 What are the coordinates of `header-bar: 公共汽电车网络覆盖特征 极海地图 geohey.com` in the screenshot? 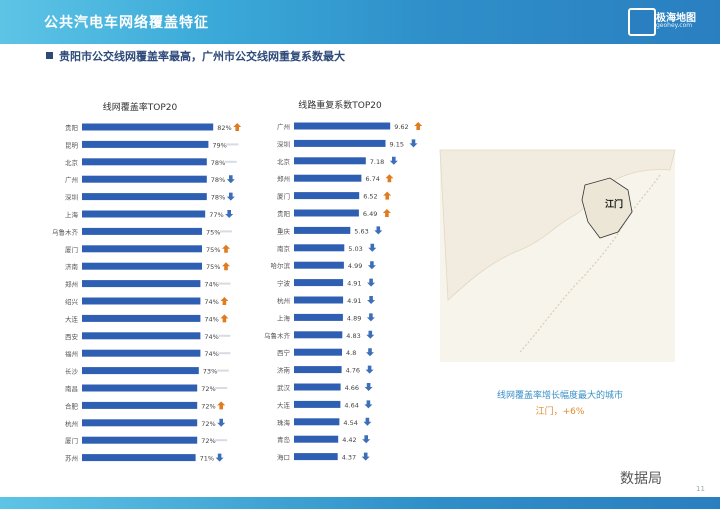 It's located at (360, 22).